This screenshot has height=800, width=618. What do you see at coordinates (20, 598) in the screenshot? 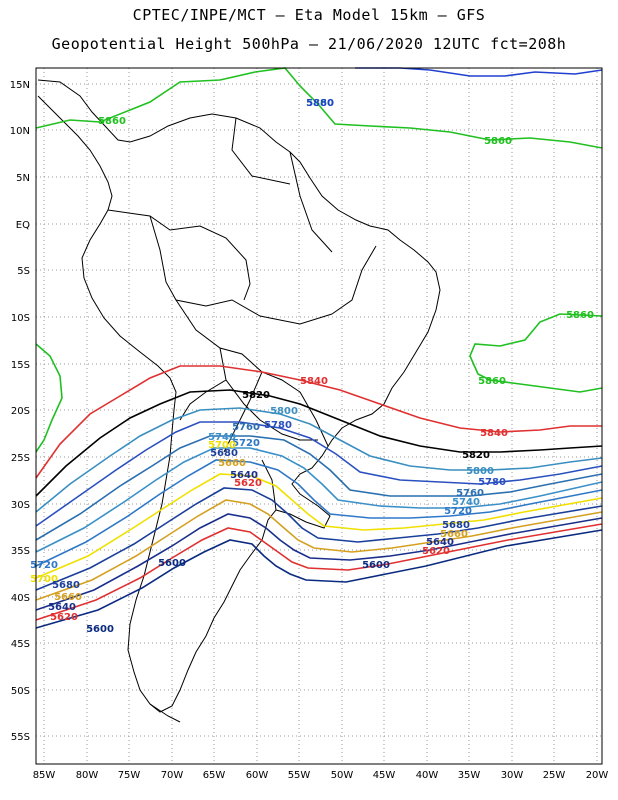
I see `lat-label: 40S` at bounding box center [20, 598].